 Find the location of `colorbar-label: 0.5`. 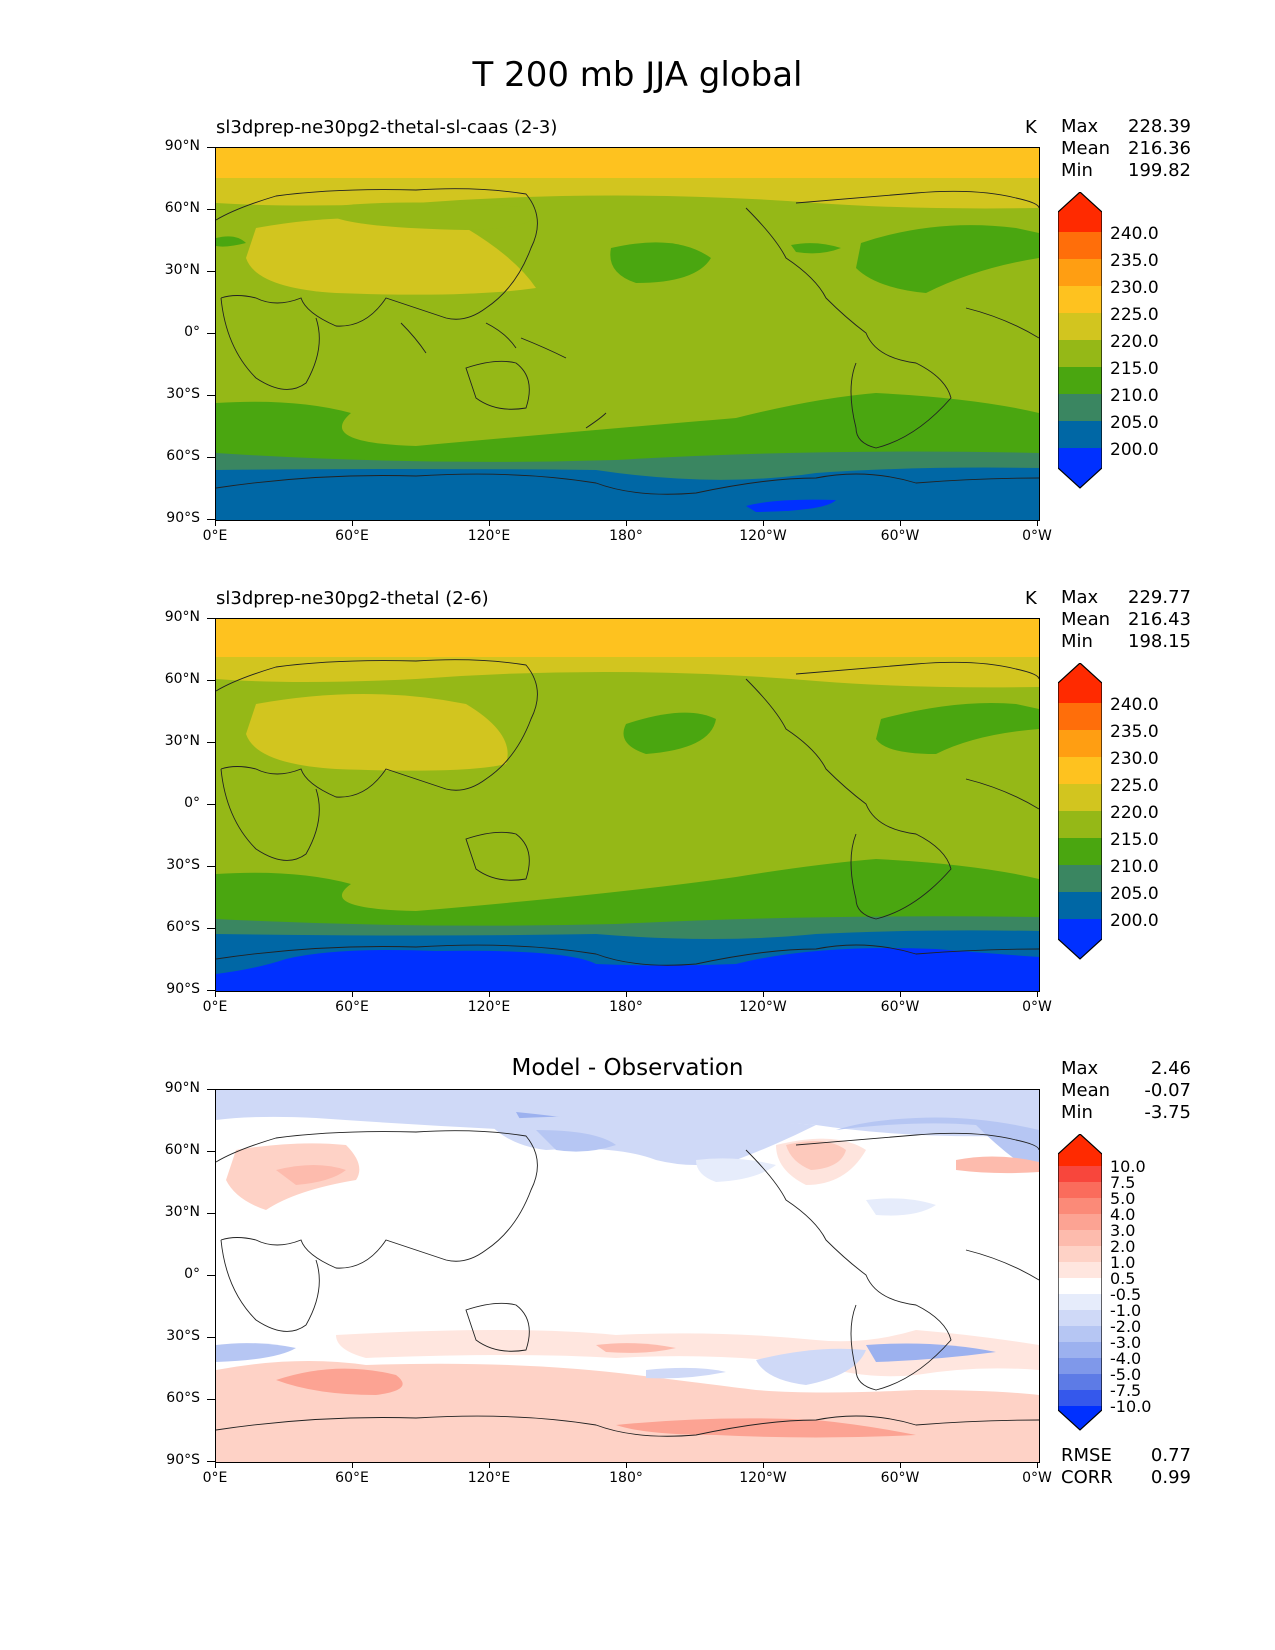

colorbar-label: 0.5 is located at coordinates (1123, 1278).